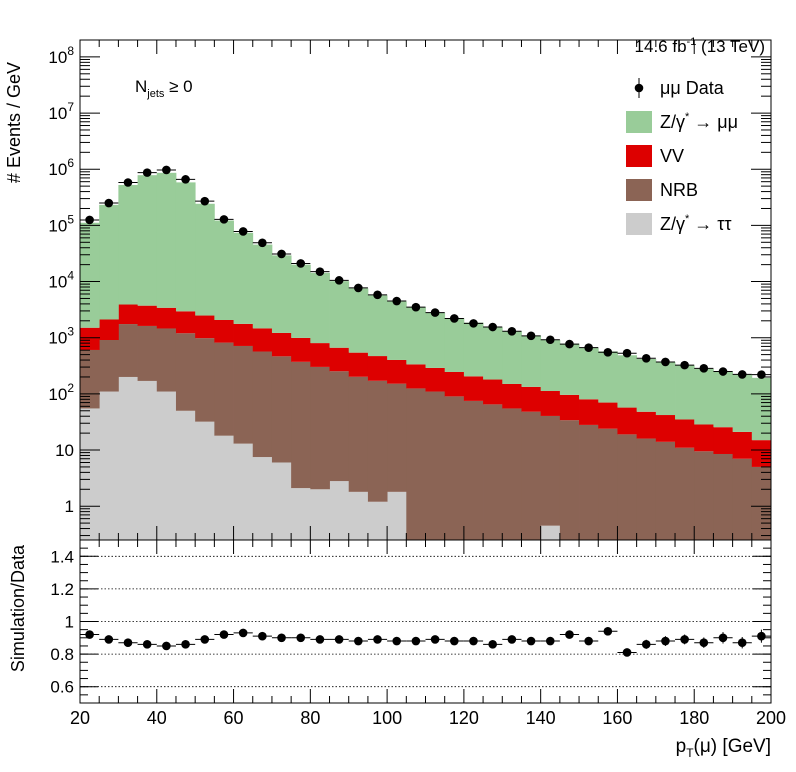  What do you see at coordinates (387, 718) in the screenshot?
I see `x-tick-label-4: 100` at bounding box center [387, 718].